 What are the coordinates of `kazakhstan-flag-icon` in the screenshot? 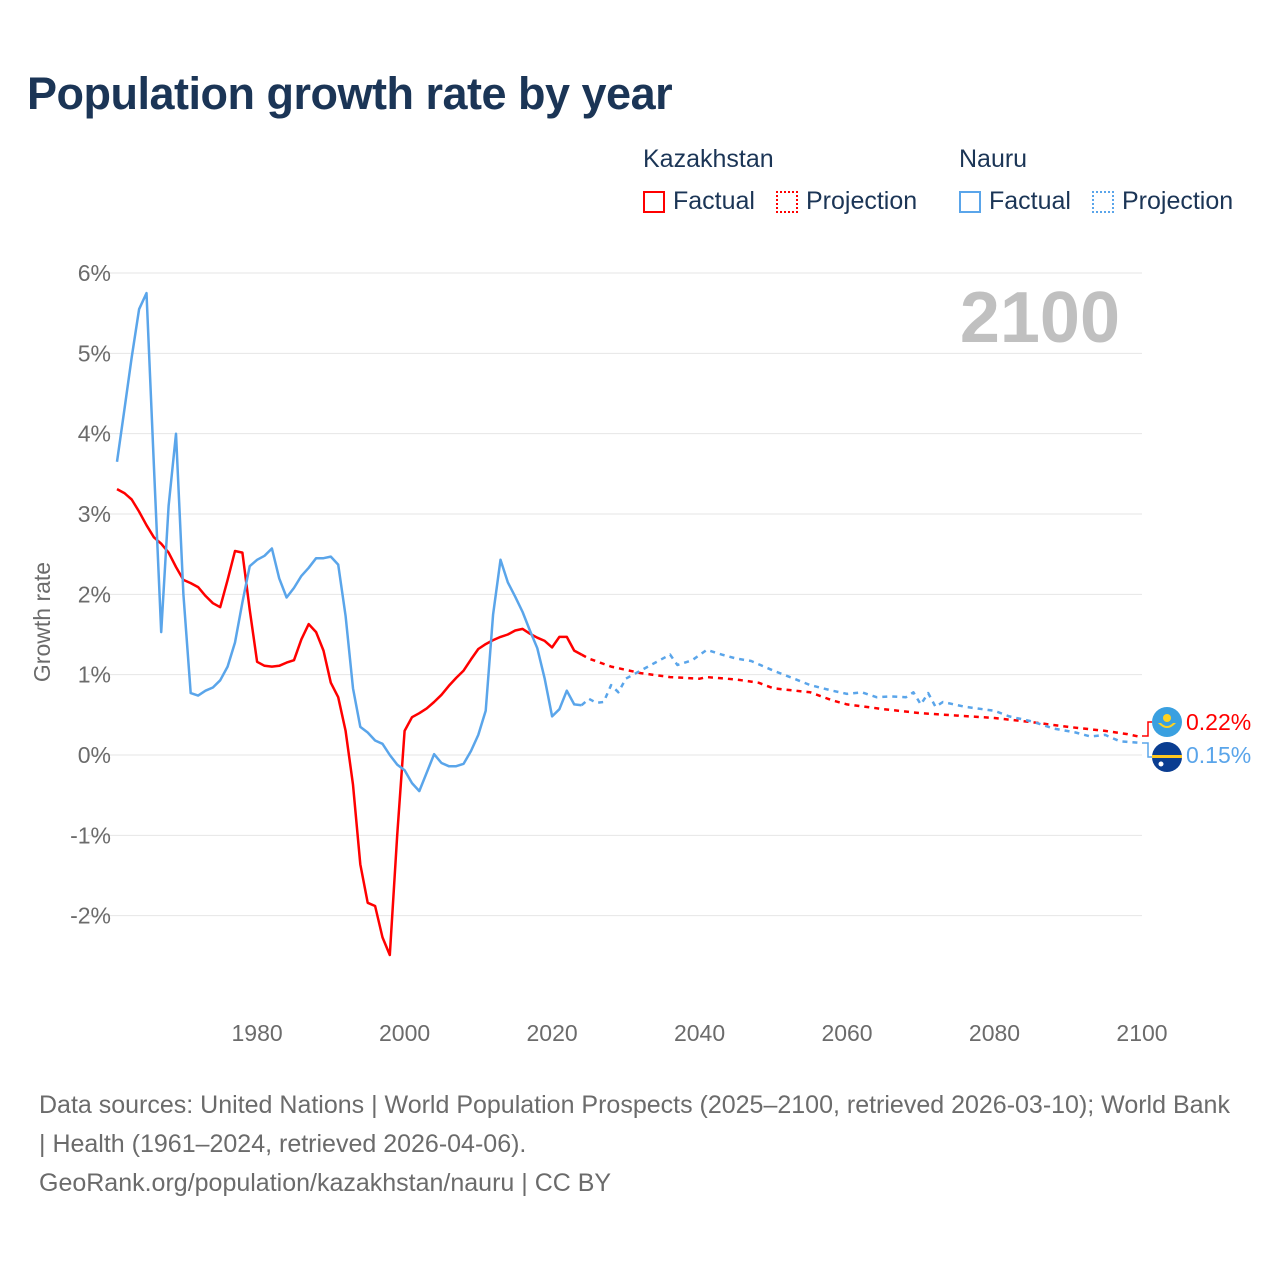 It's located at (1167, 722).